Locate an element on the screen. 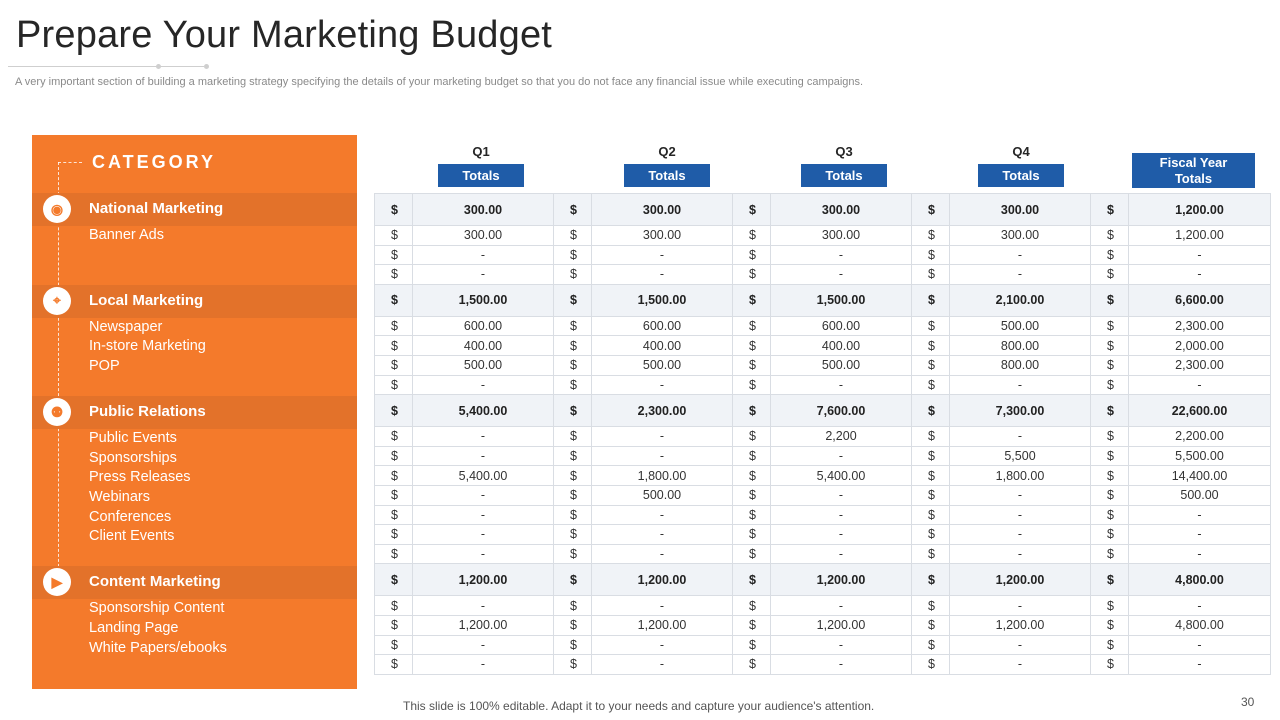 The height and width of the screenshot is (720, 1280). page-number: 30 is located at coordinates (1248, 702).